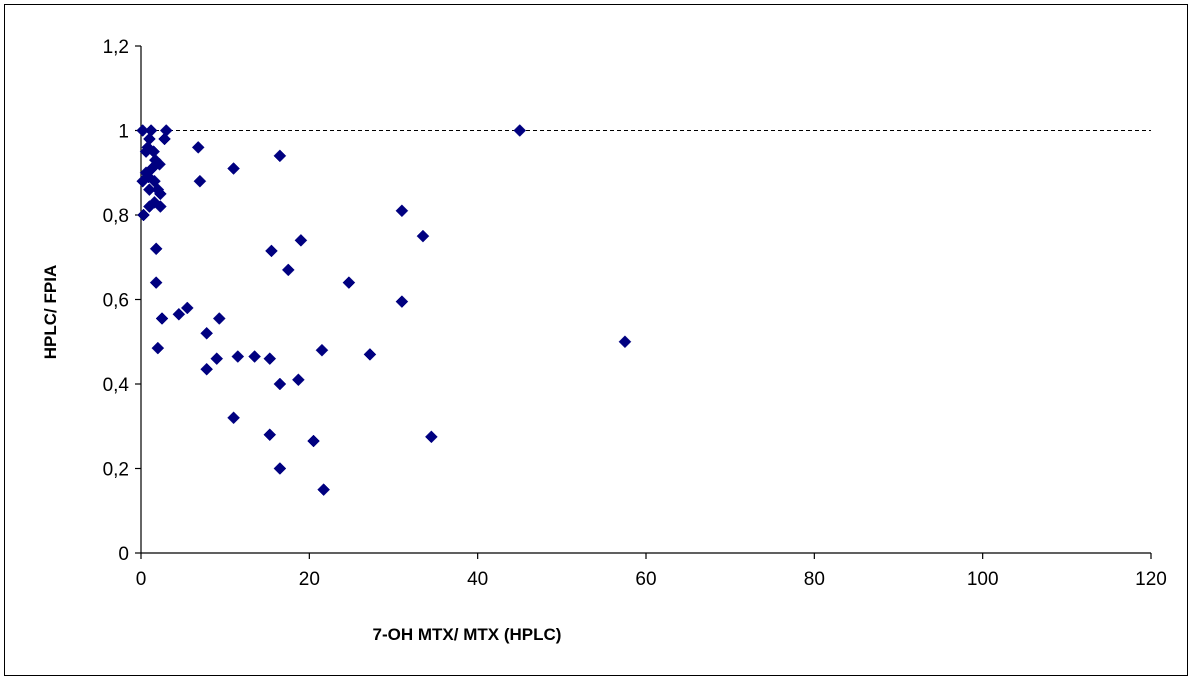 This screenshot has height=680, width=1192. I want to click on x-axis-title: 7-OH MTX/ MTX (HPLC), so click(467, 634).